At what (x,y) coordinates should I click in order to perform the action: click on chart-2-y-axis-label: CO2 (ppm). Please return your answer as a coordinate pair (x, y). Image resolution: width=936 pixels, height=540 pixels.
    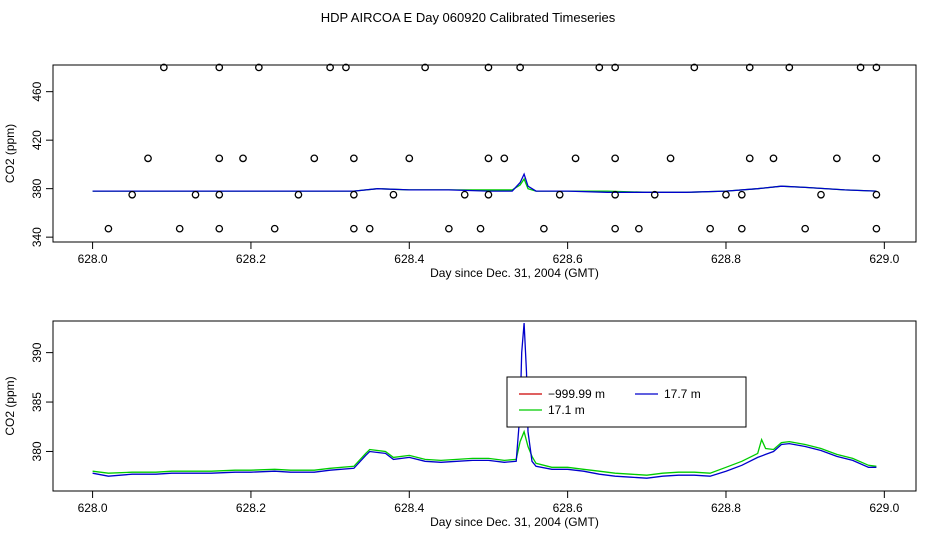
    Looking at the image, I should click on (10, 405).